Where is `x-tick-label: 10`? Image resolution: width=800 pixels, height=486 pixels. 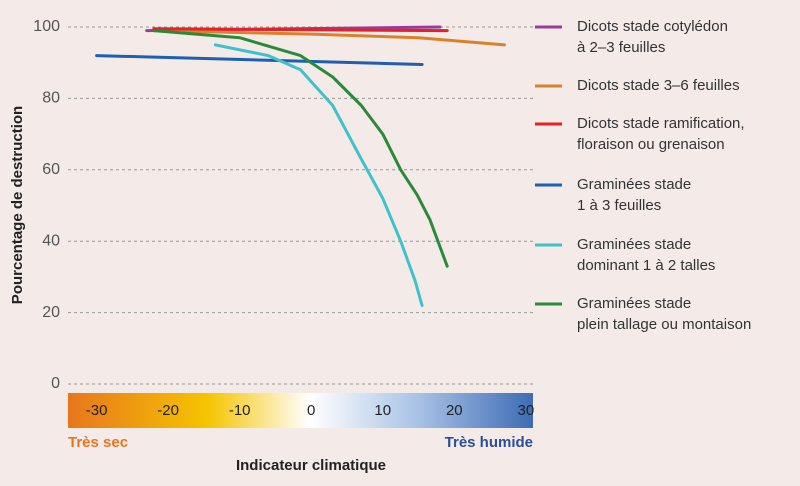
x-tick-label: 10 is located at coordinates (382, 410).